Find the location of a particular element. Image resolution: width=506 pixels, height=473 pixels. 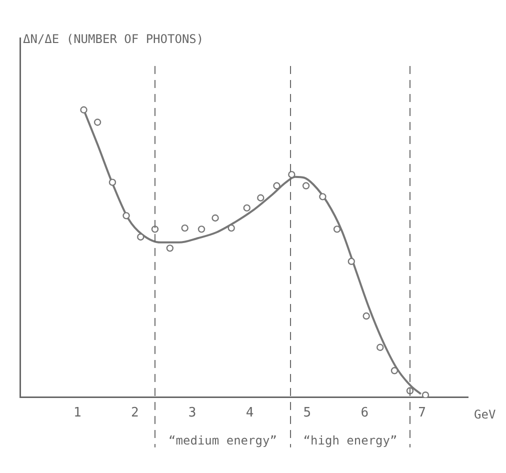

text: “medium energy” is located at coordinates (222, 441).